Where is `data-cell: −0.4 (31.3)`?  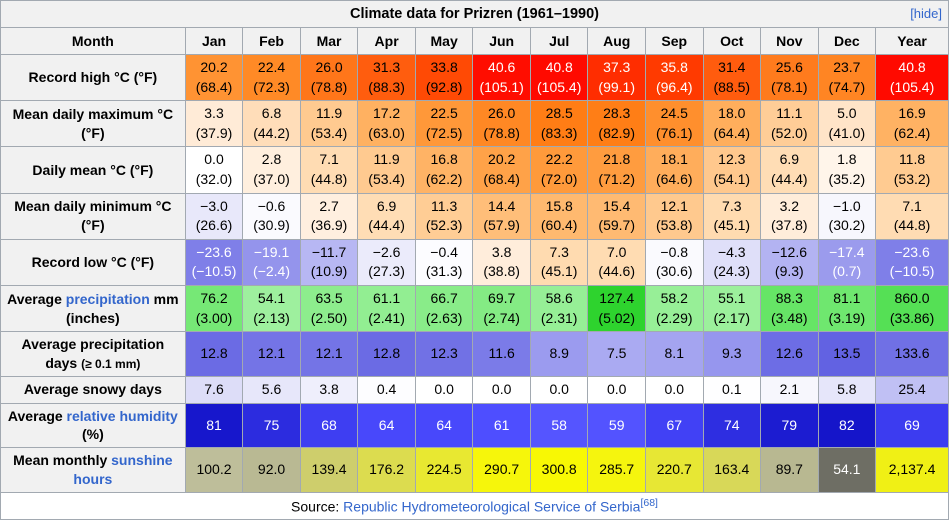
data-cell: −0.4 (31.3) is located at coordinates (444, 262).